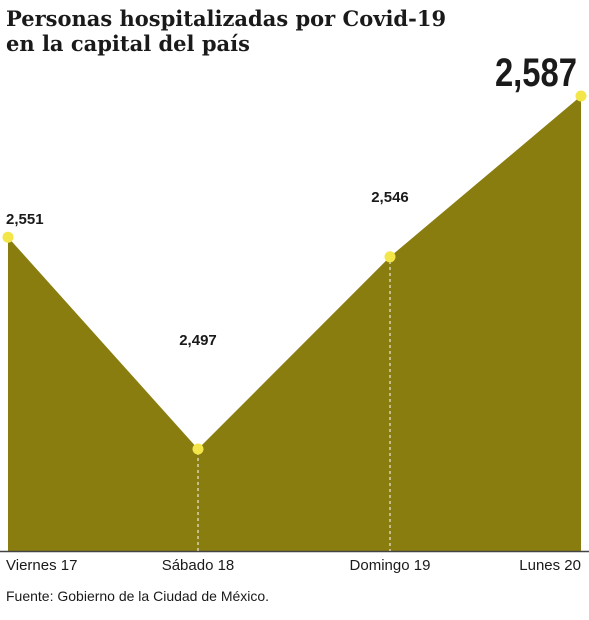 The height and width of the screenshot is (620, 589). I want to click on value-label-1: 2,497, so click(198, 340).